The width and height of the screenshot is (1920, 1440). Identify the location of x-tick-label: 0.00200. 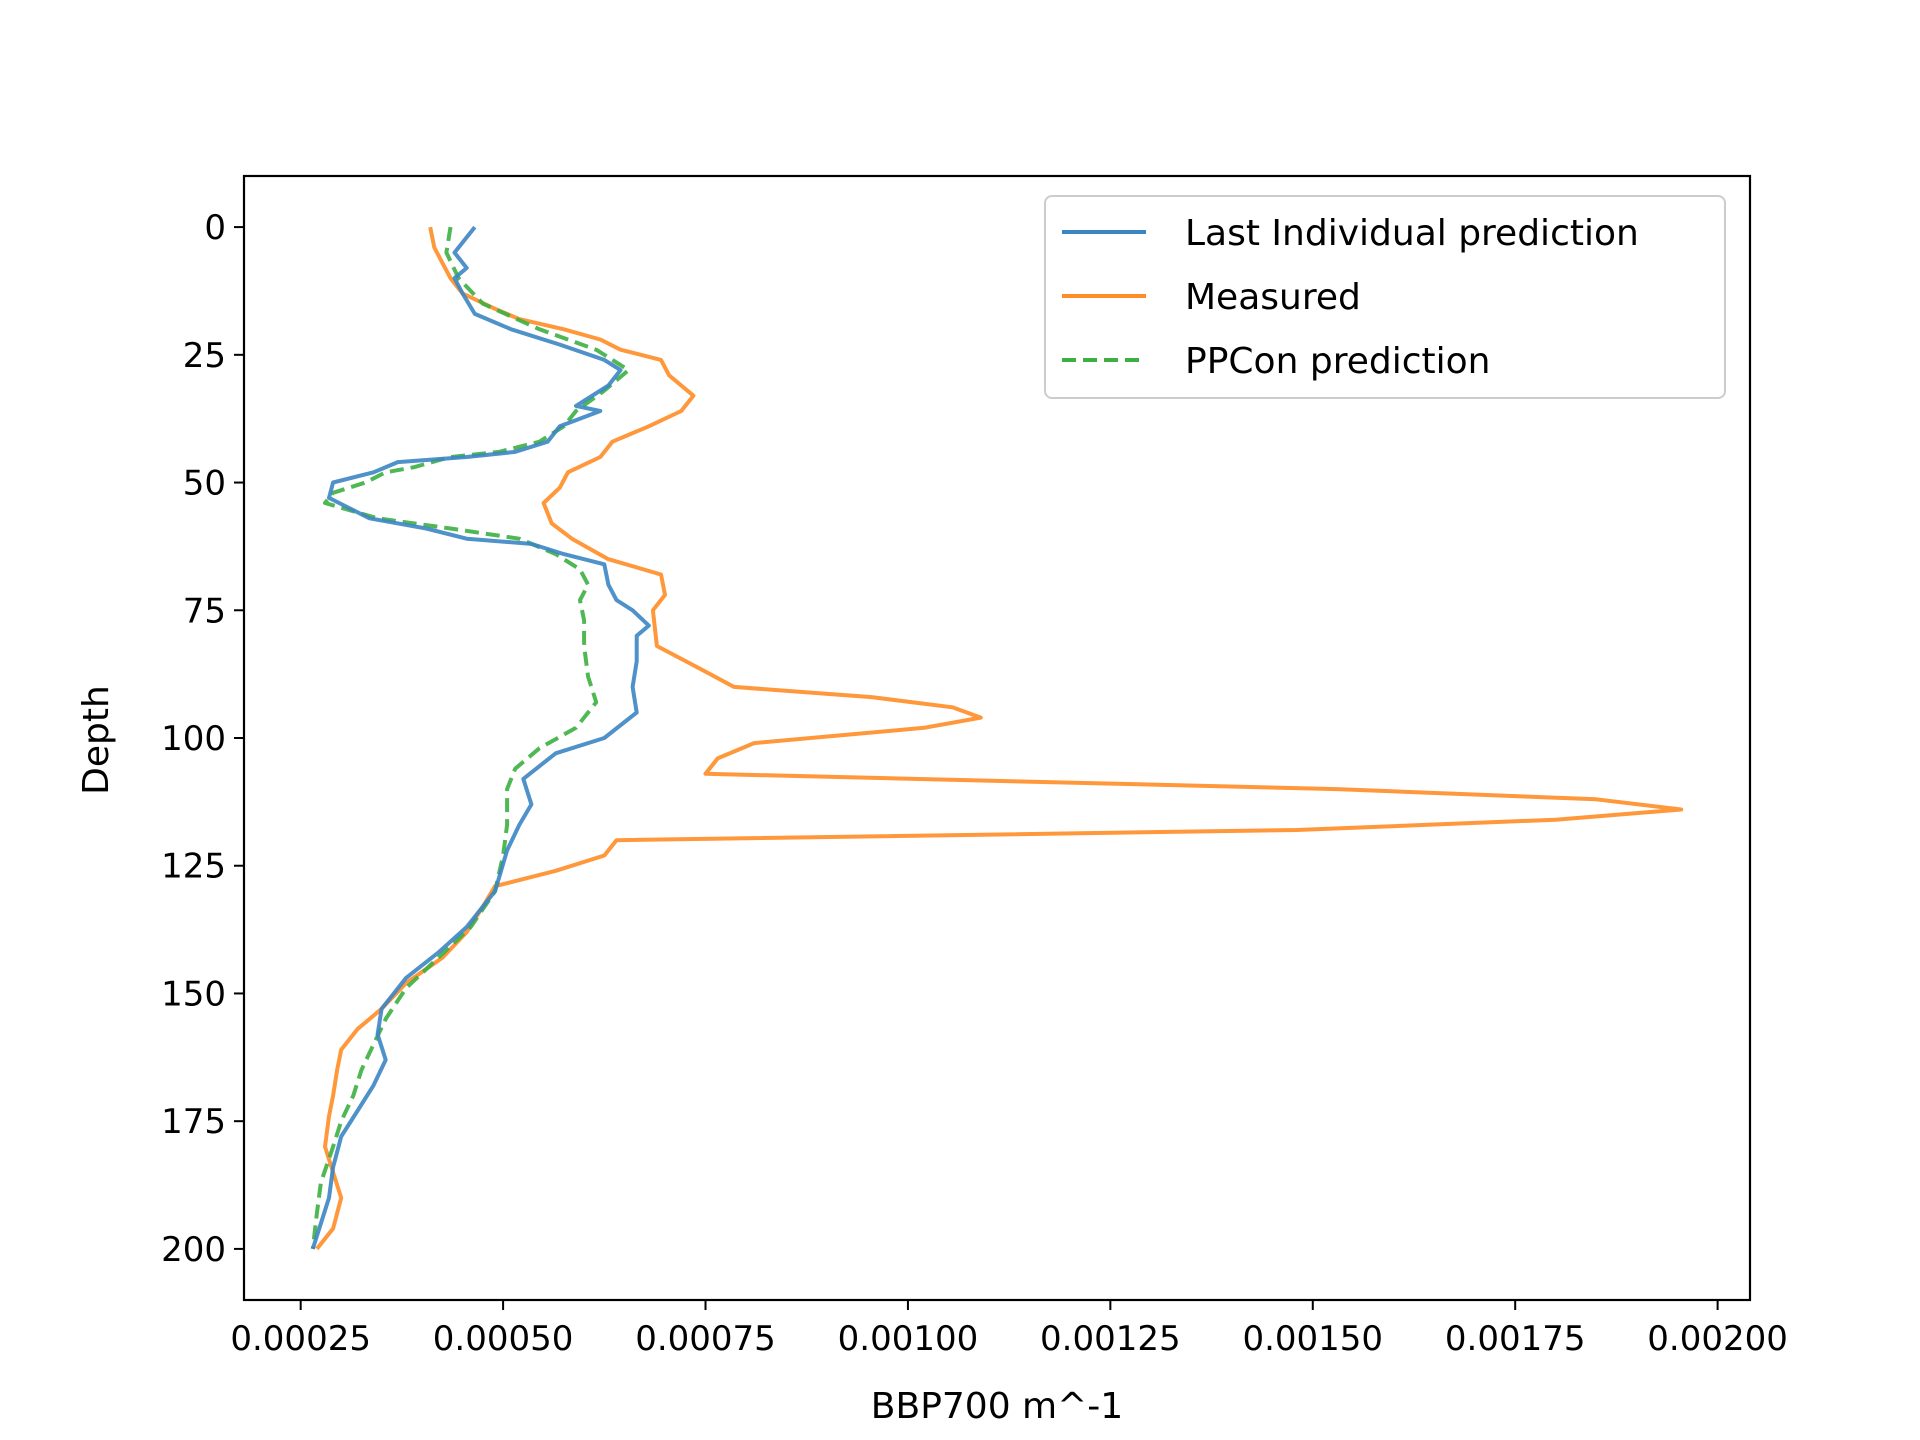
(1717, 1339).